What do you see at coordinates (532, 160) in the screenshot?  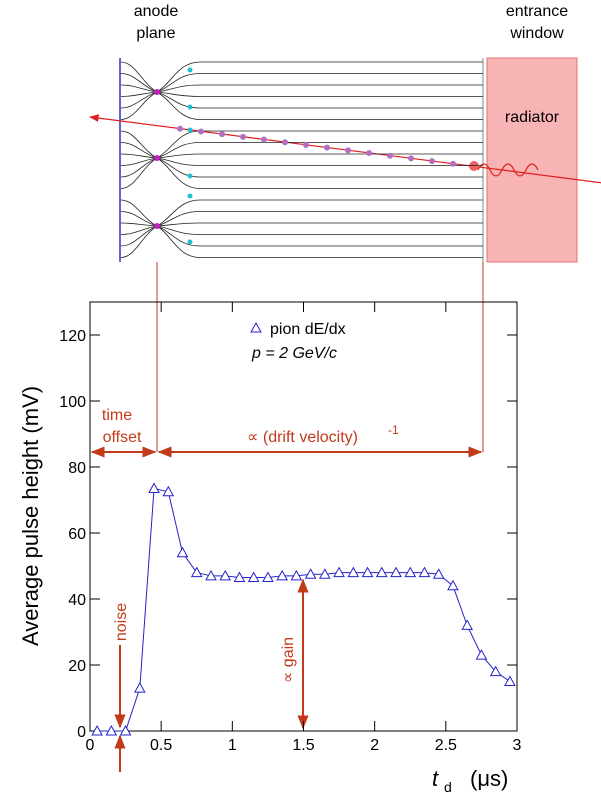 I see `radiator` at bounding box center [532, 160].